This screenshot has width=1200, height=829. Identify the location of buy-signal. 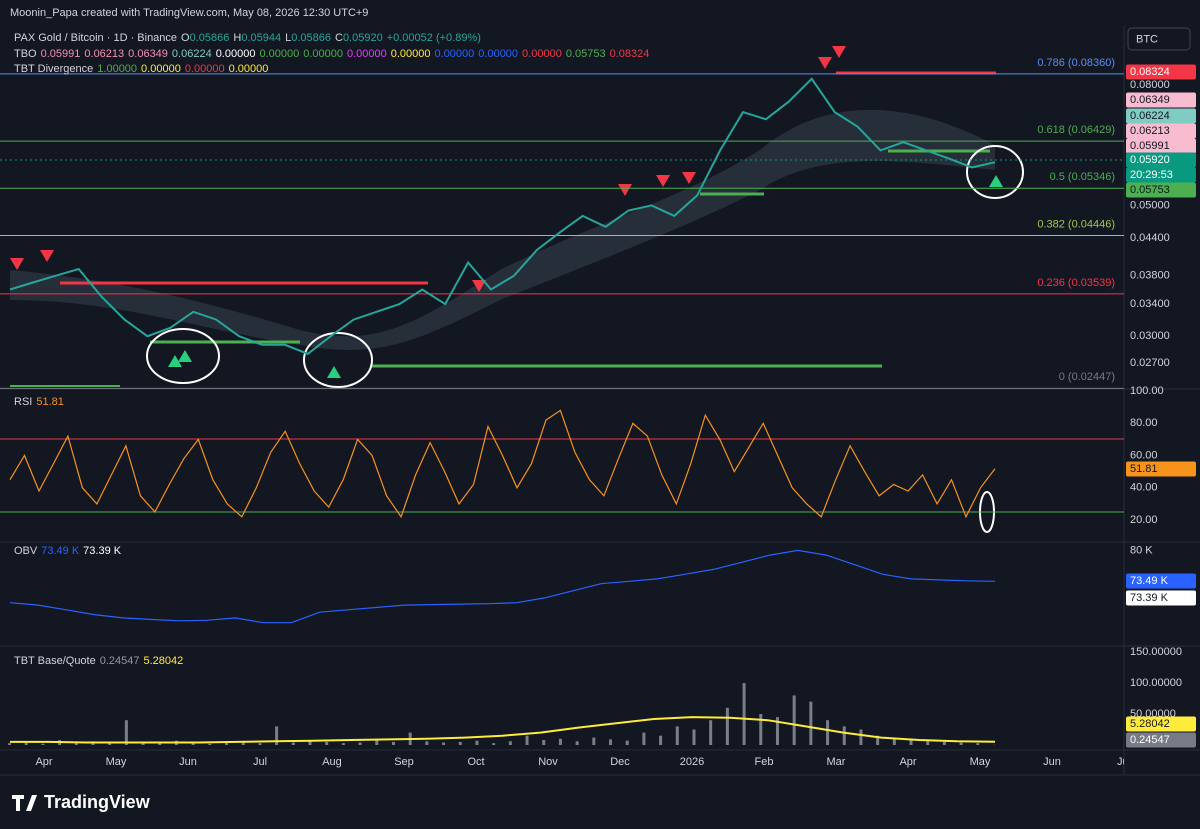
(996, 181).